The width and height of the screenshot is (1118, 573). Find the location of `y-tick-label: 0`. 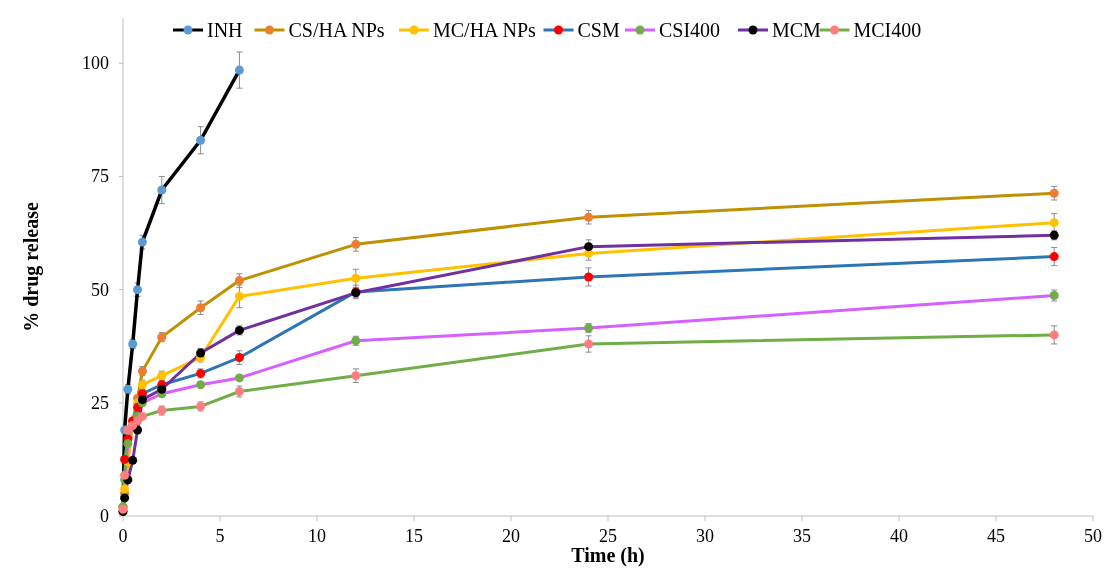

y-tick-label: 0 is located at coordinates (104, 516).